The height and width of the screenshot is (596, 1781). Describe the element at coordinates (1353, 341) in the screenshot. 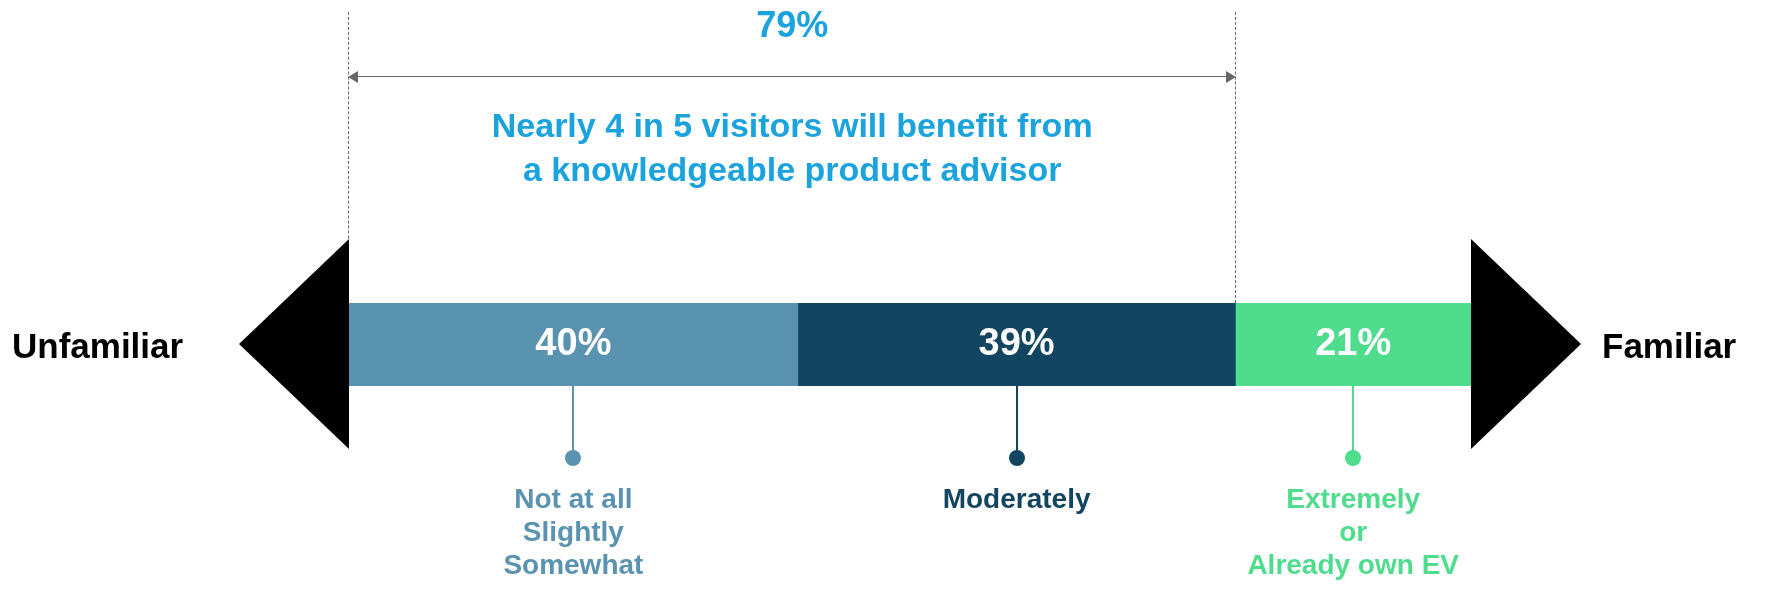

I see `data-label: 21%` at that location.